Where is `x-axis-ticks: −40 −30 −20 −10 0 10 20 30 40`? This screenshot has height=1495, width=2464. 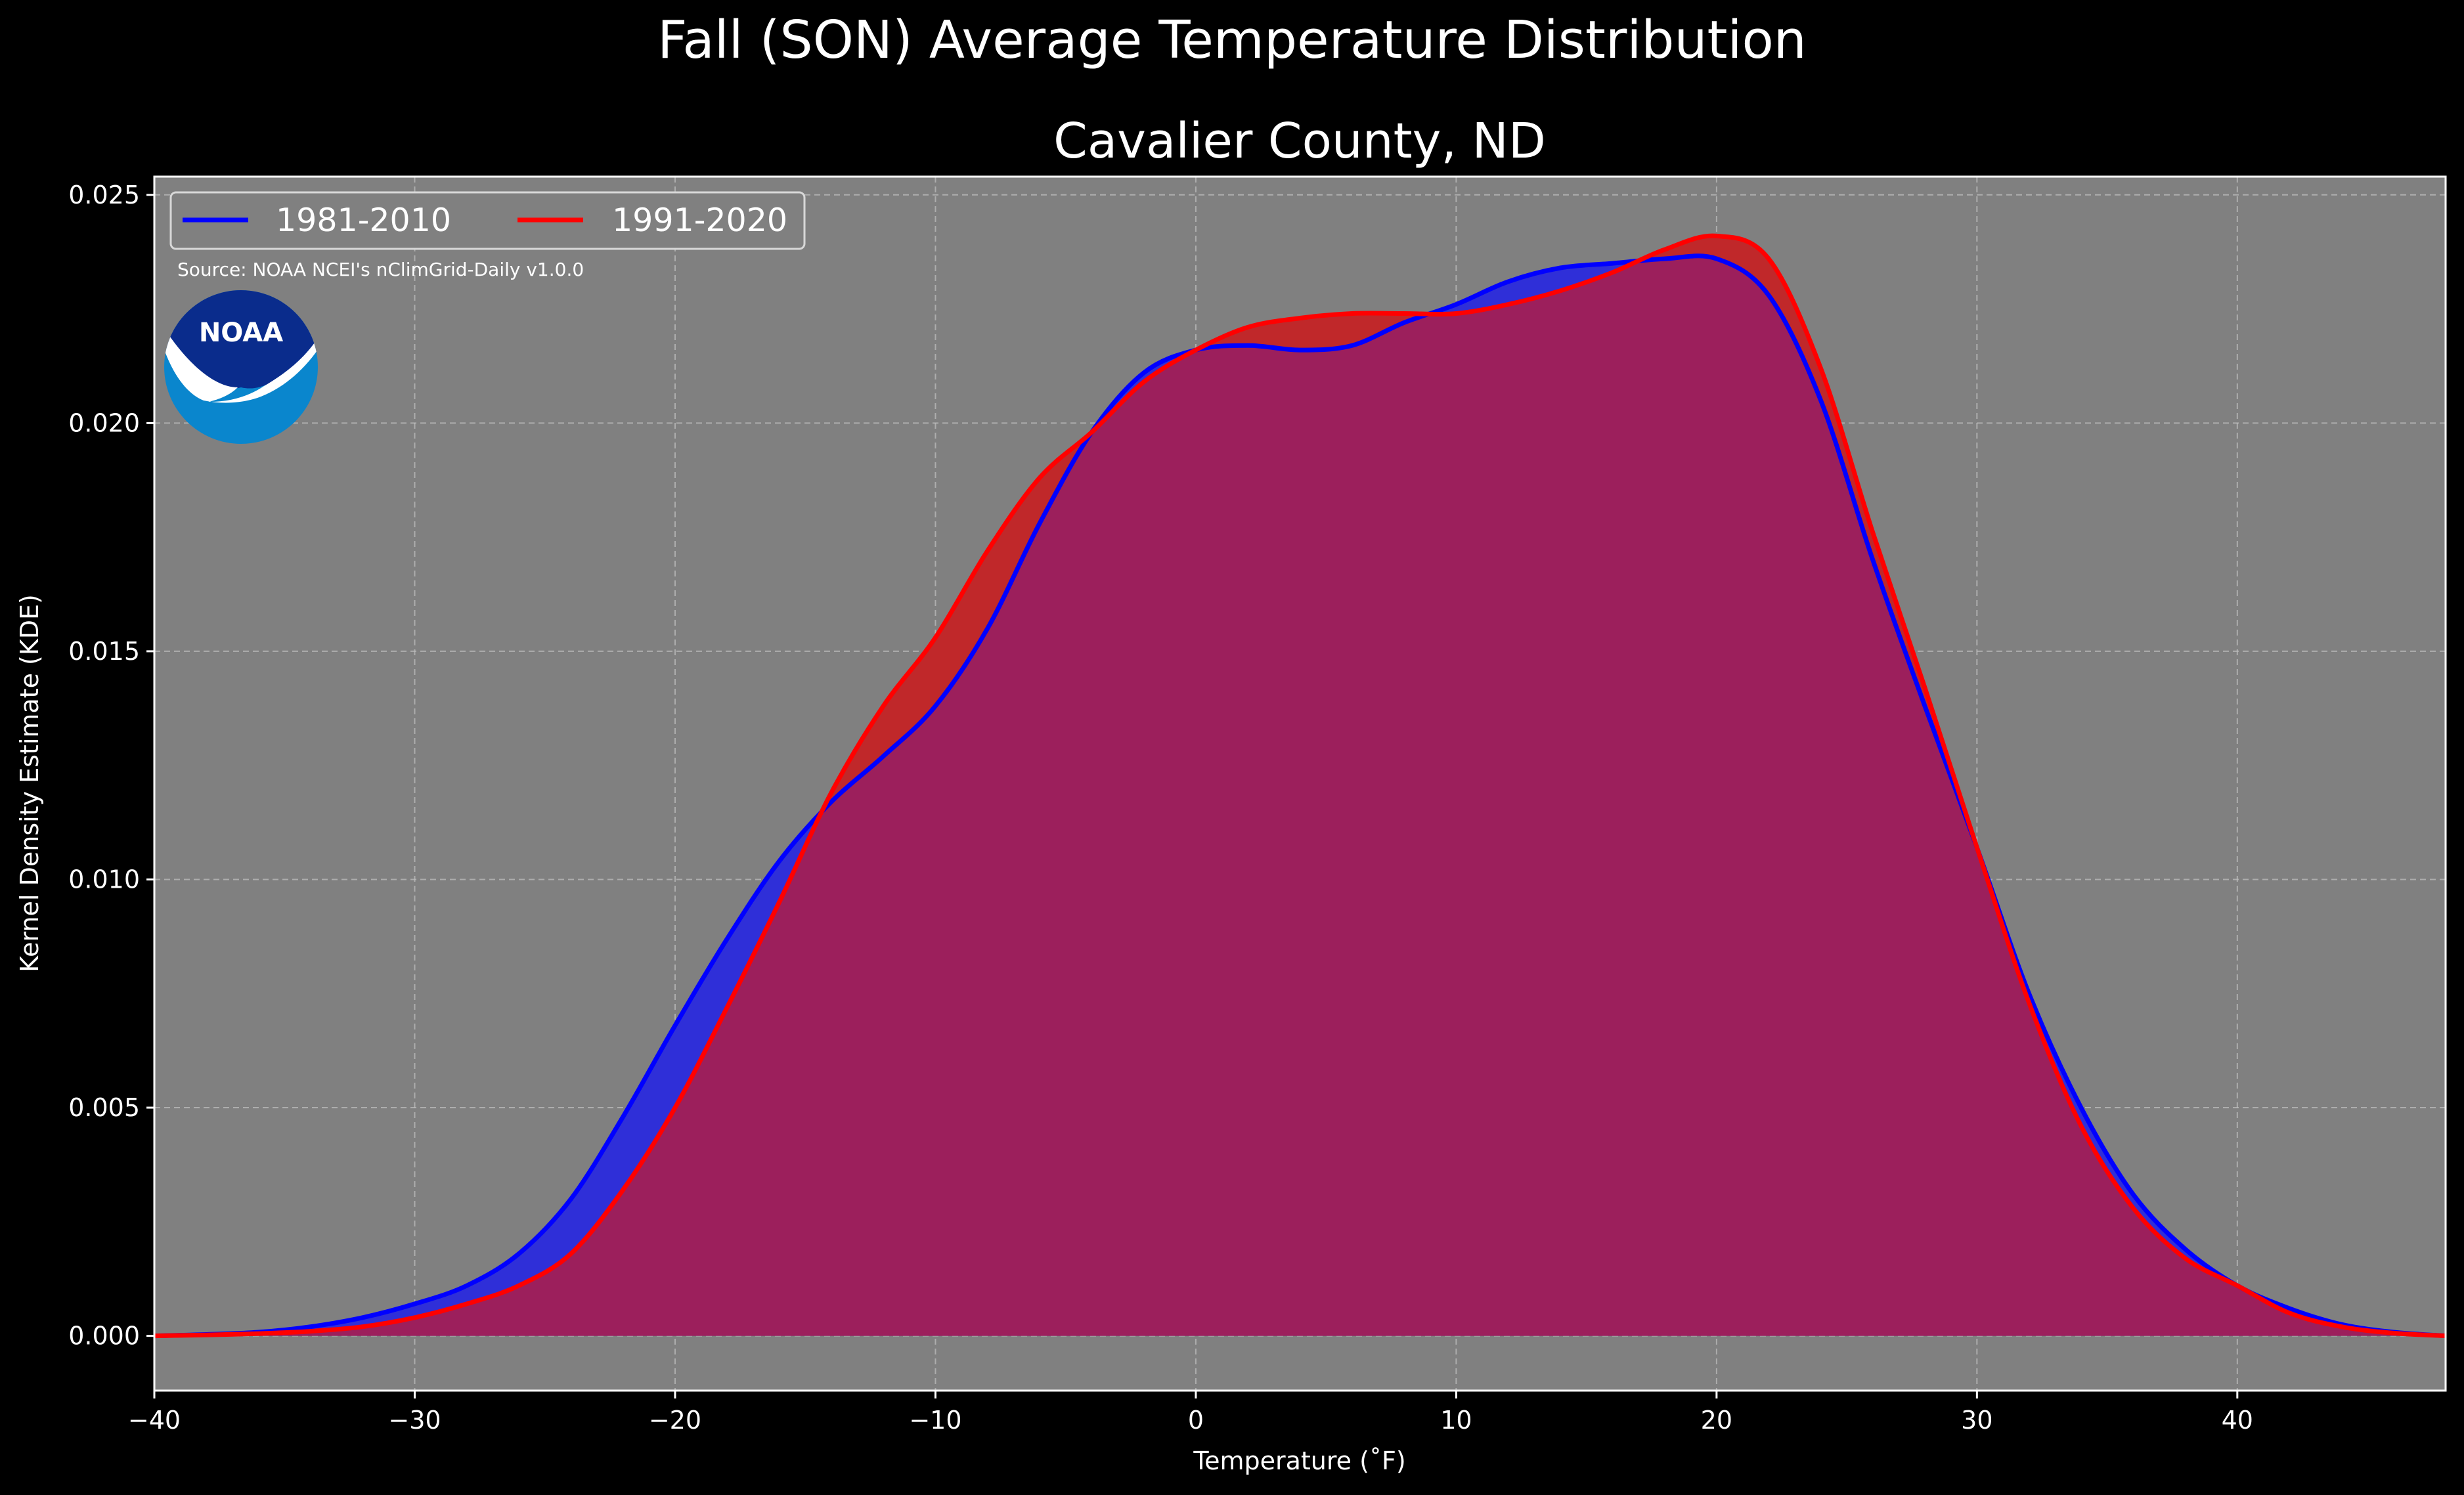 x-axis-ticks: −40 −30 −20 −10 0 10 20 30 40 is located at coordinates (1190, 1413).